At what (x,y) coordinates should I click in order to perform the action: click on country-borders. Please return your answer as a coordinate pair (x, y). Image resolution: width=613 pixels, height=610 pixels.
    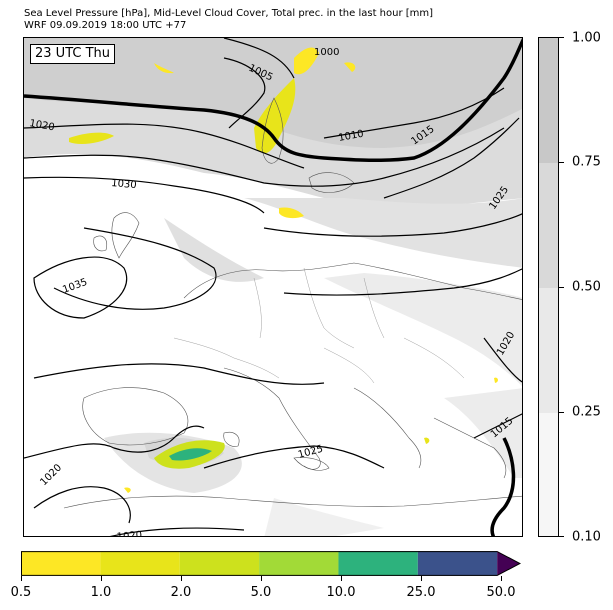
    Looking at the image, I should click on (319, 325).